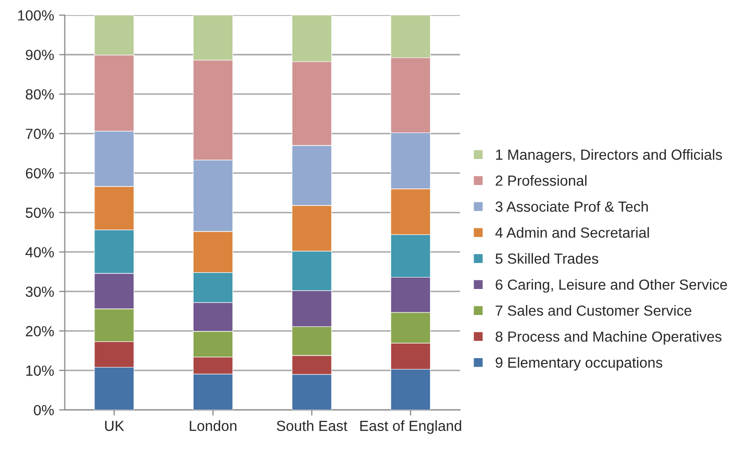 This screenshot has height=459, width=736. Describe the element at coordinates (572, 206) in the screenshot. I see `legend-label: 3 Associate Prof & Tech` at that location.